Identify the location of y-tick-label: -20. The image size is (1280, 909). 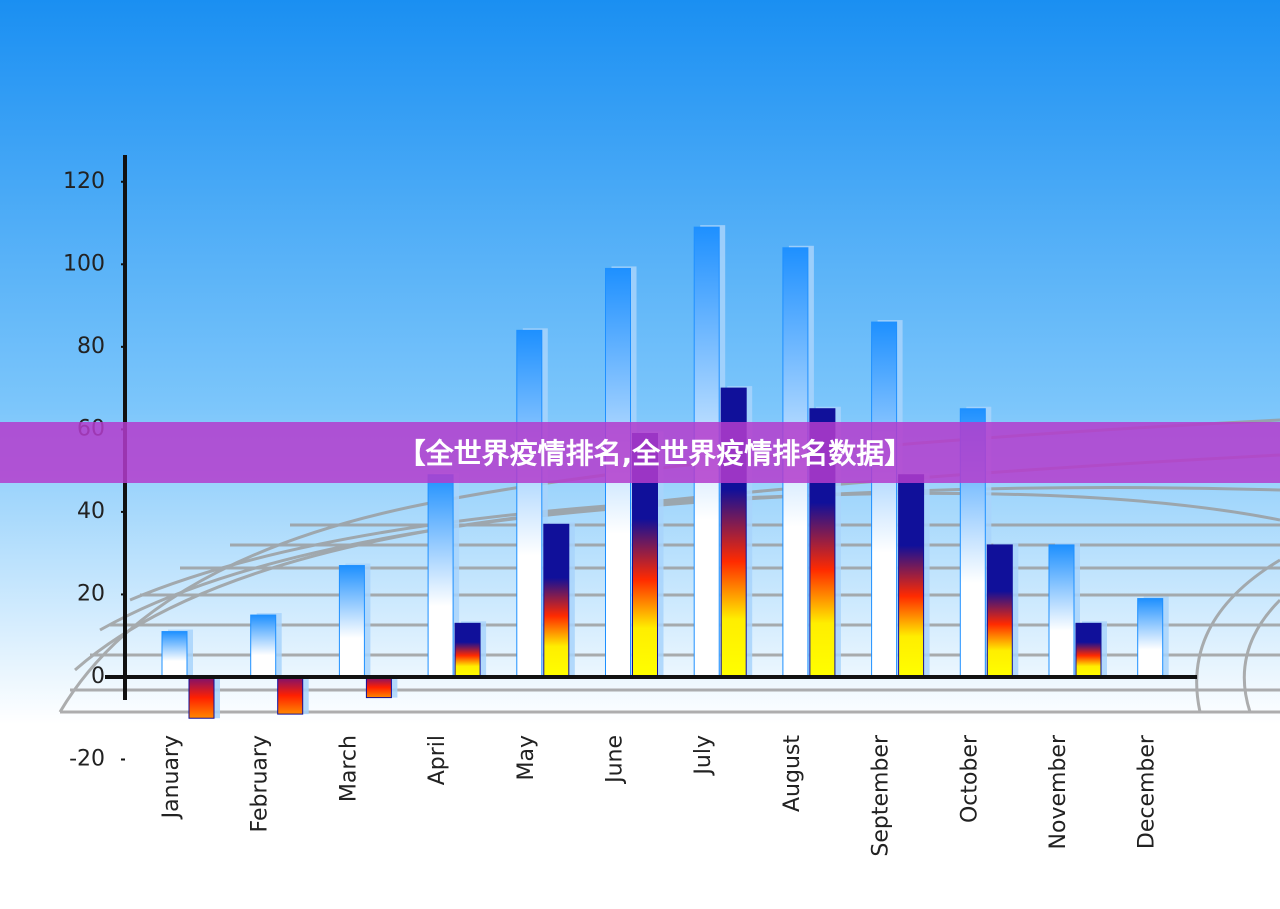
(87, 759).